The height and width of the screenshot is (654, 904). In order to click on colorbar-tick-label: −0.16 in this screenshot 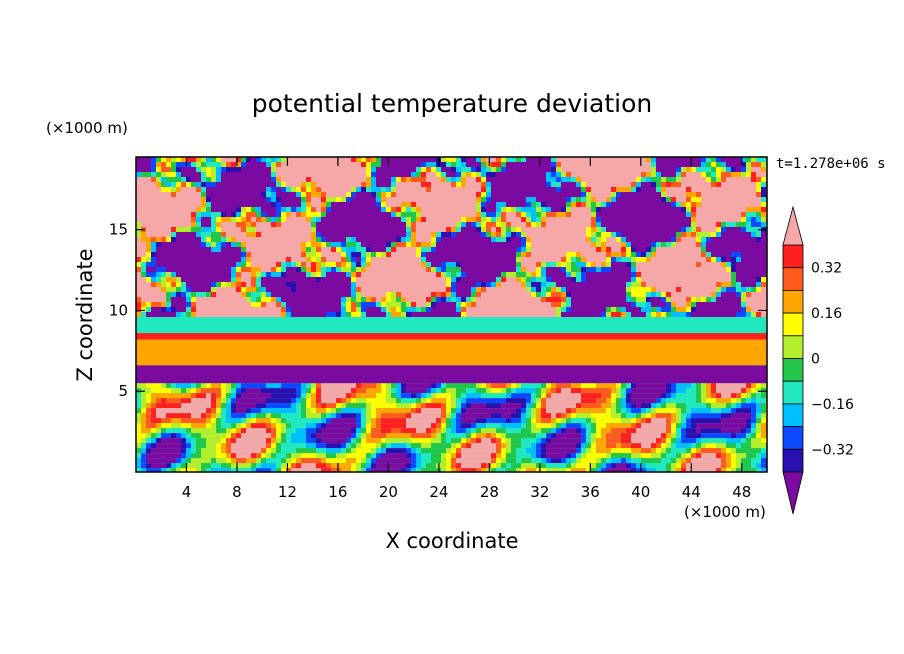, I will do `click(832, 405)`.